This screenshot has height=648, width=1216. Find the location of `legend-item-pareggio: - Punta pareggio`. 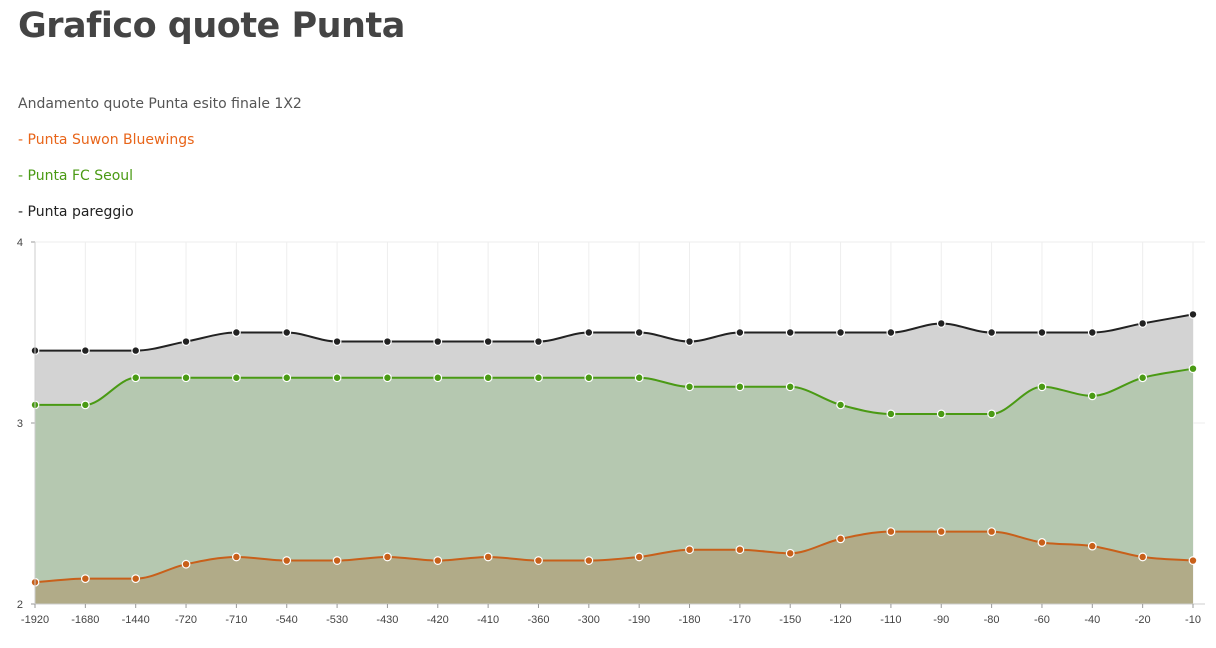

legend-item-pareggio: - Punta pareggio is located at coordinates (76, 212).